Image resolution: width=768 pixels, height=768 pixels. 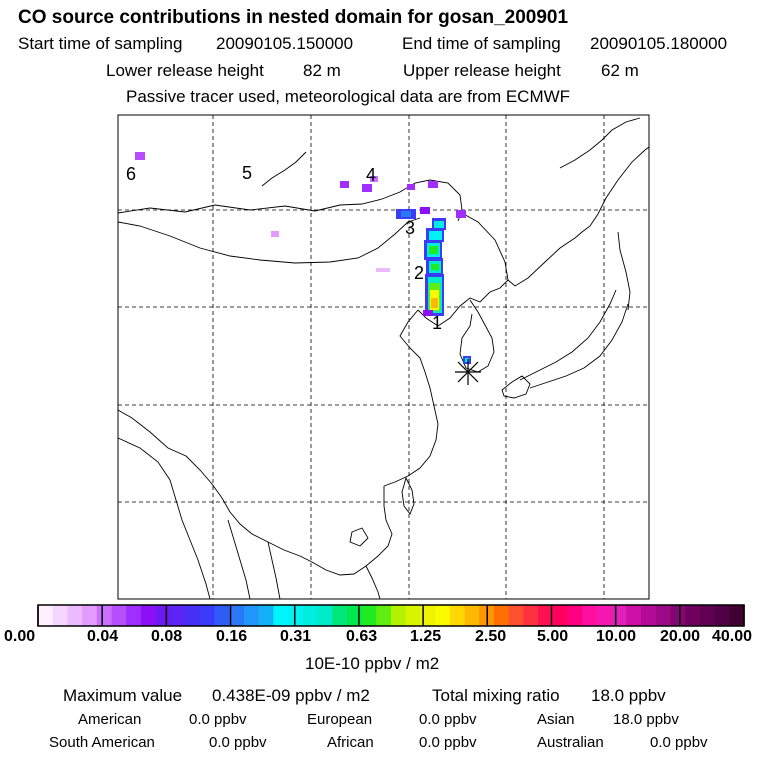 I want to click on colorbar-ticks, so click(x=391, y=615).